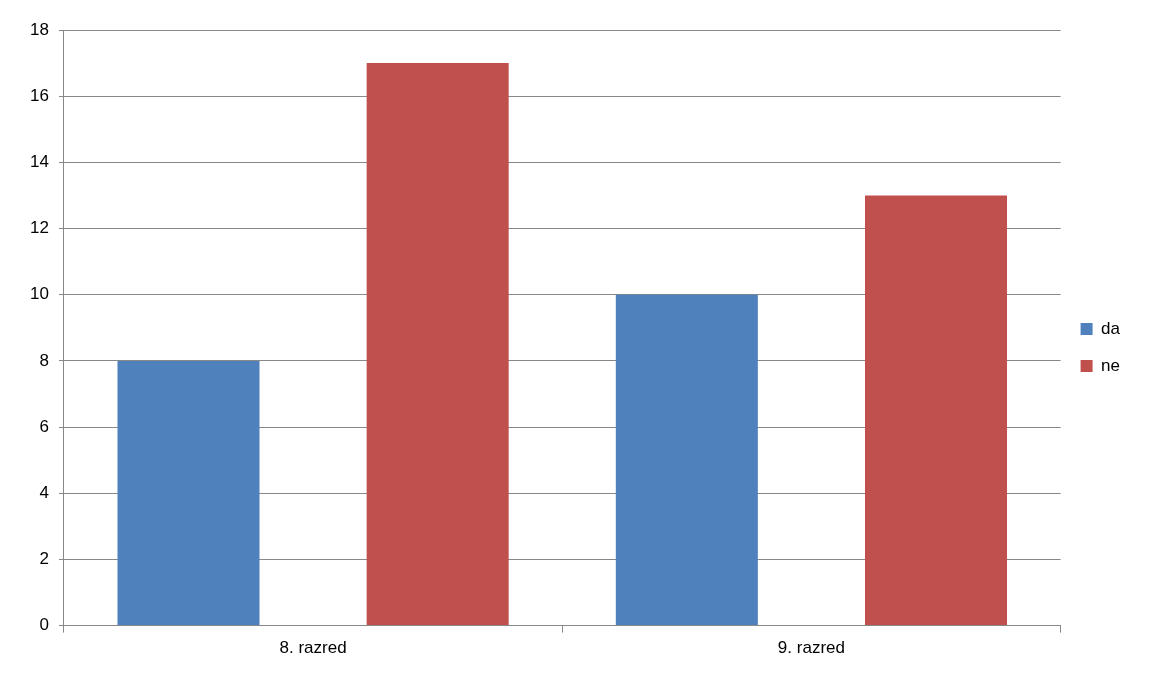  Describe the element at coordinates (39, 95) in the screenshot. I see `y-tick-label: 16` at that location.